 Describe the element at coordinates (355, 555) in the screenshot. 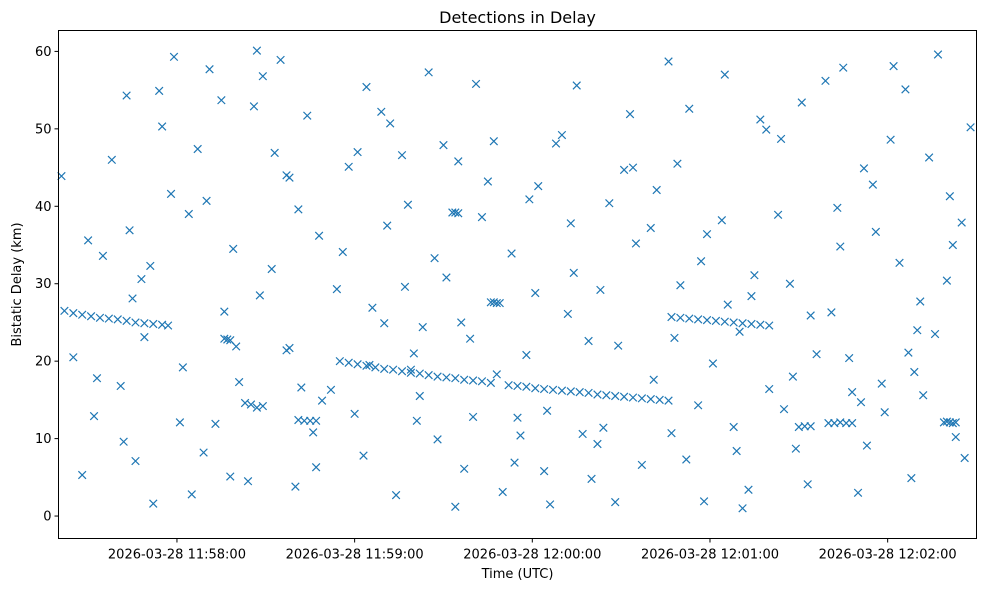

I see `x-tick-label: 2026-03-28 11:59:00` at that location.